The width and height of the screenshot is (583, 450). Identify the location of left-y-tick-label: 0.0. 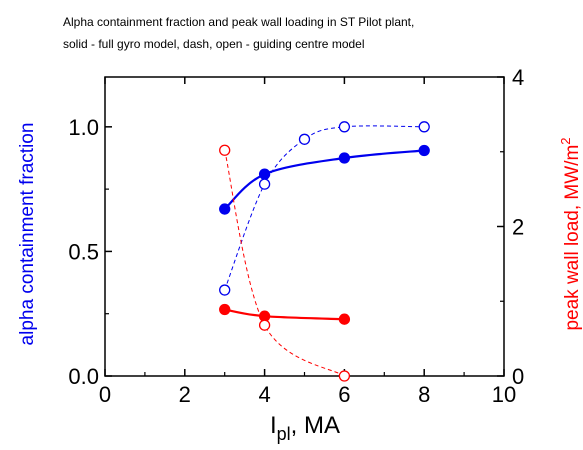
(83, 376).